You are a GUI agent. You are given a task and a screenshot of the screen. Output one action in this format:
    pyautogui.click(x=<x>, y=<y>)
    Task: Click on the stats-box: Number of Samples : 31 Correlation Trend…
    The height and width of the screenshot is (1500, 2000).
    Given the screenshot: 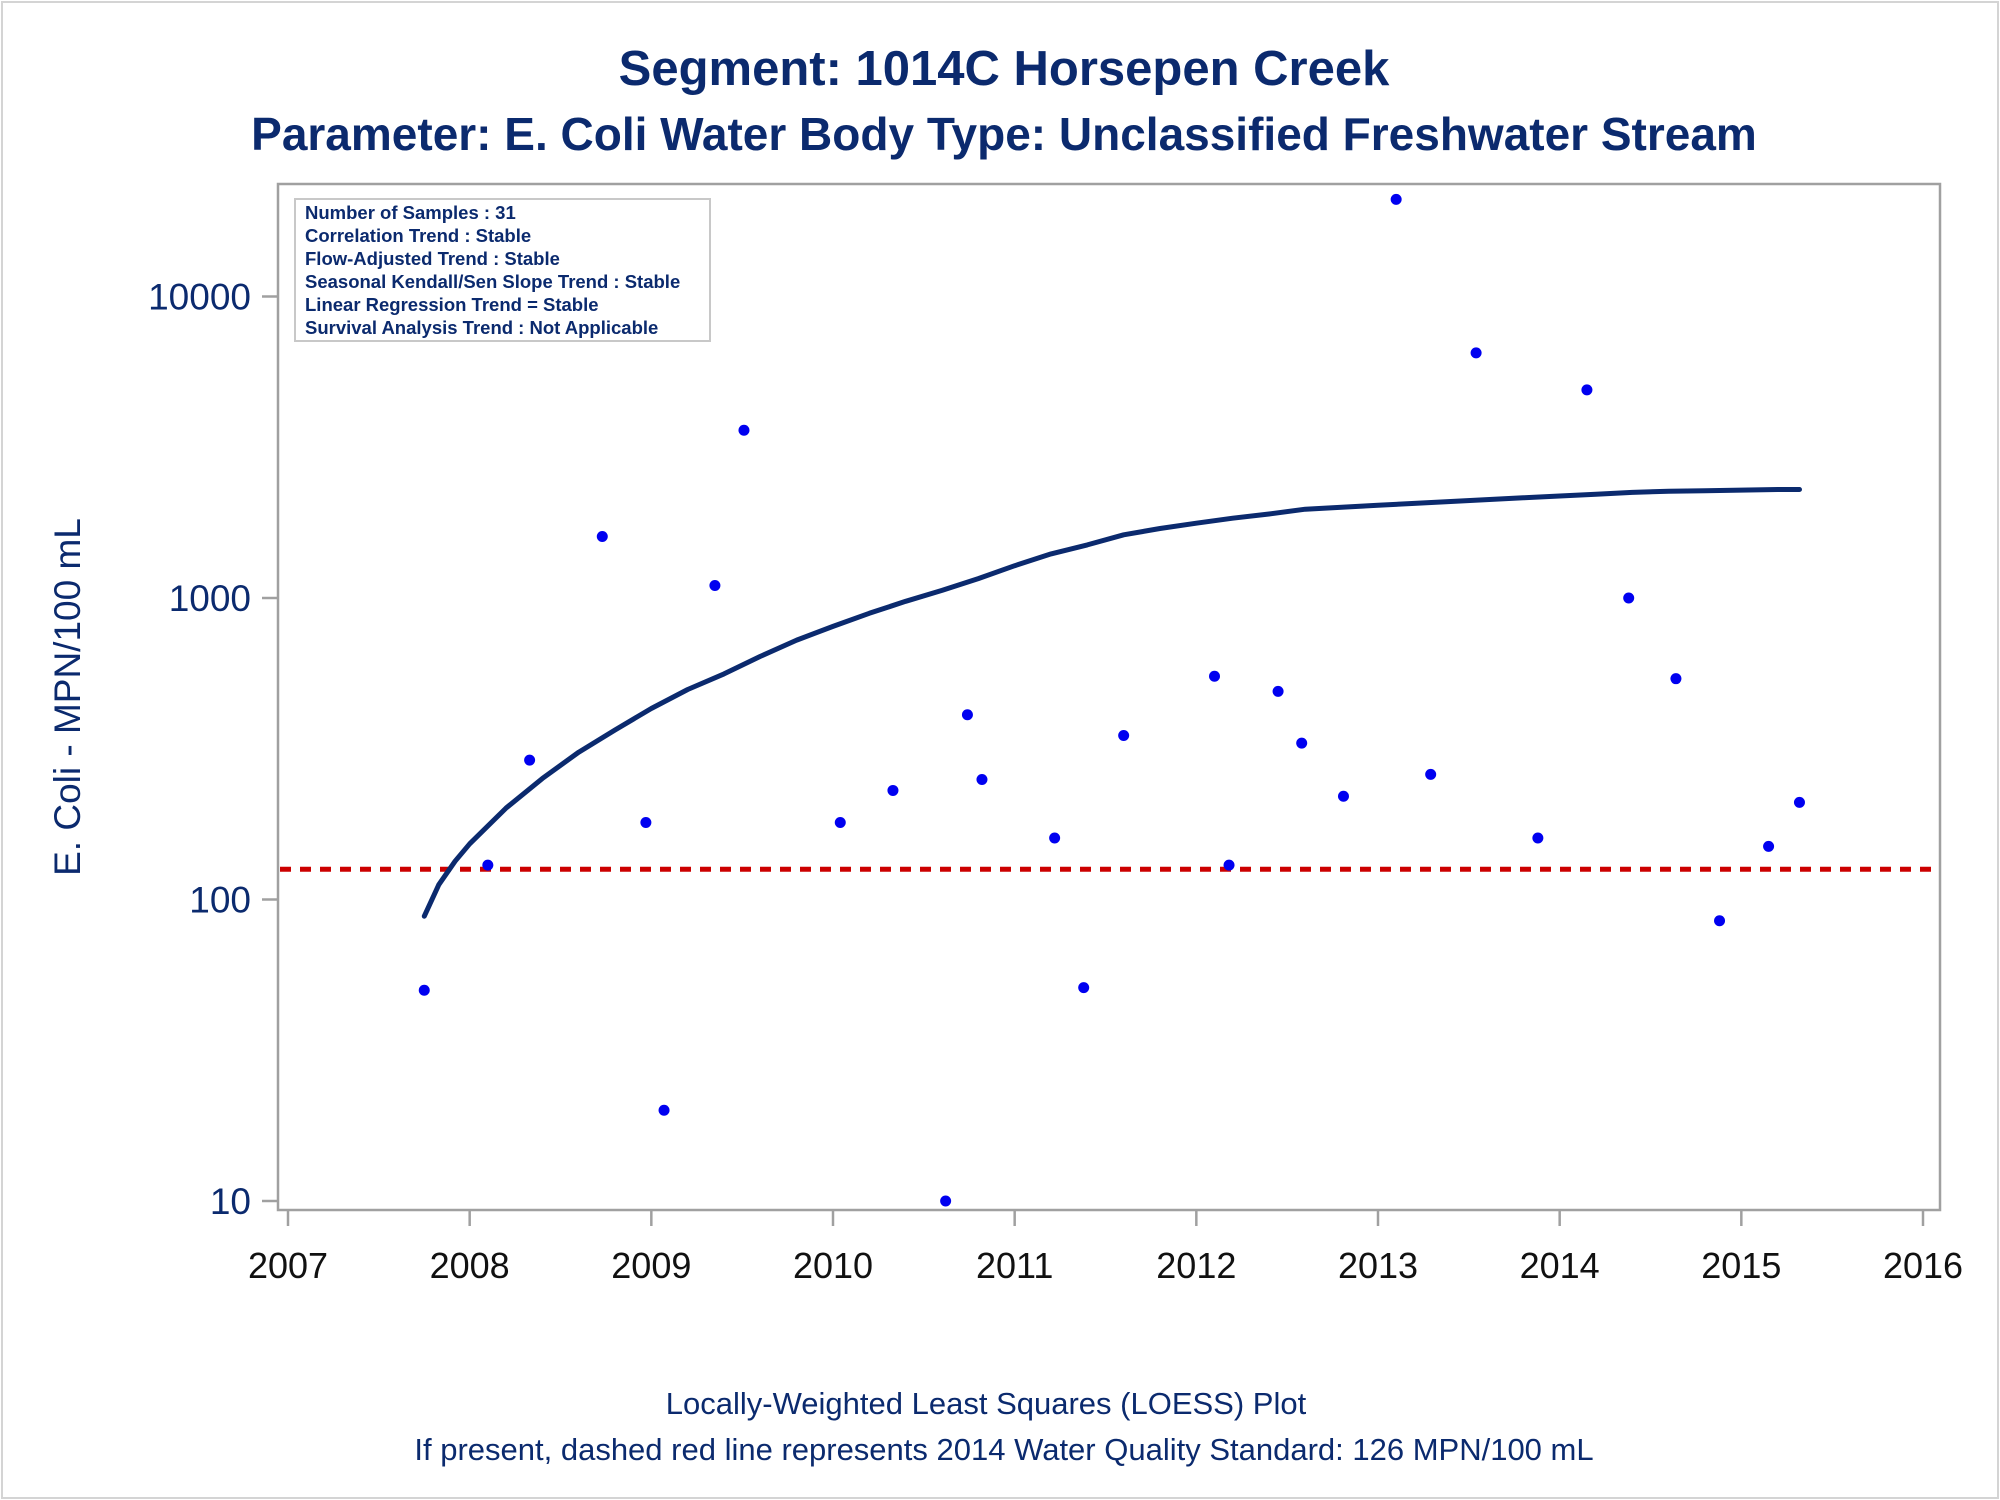 What is the action you would take?
    pyautogui.click(x=502, y=270)
    